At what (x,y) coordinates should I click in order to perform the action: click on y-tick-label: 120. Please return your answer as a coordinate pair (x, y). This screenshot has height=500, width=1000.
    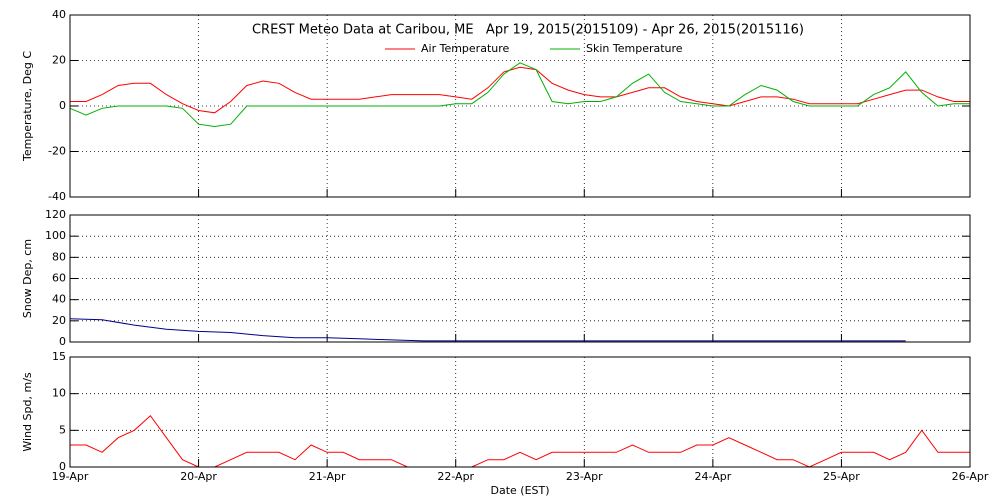
    Looking at the image, I should click on (55, 214).